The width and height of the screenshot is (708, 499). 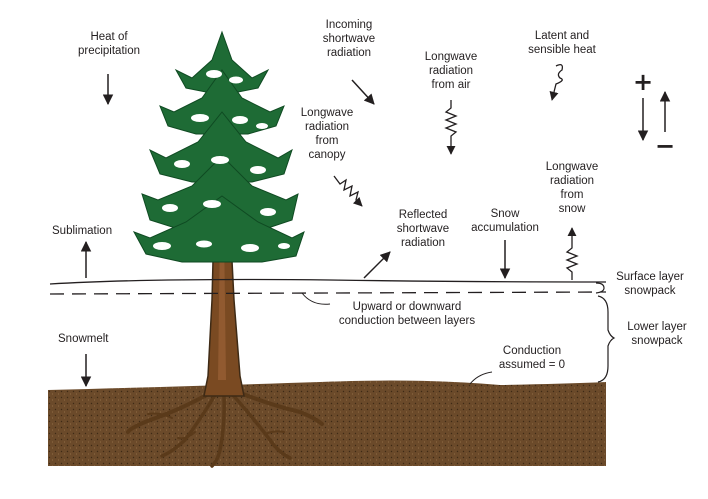 What do you see at coordinates (423, 229) in the screenshot?
I see `reflected-shortwave-label: Reflected shortwave radiation` at bounding box center [423, 229].